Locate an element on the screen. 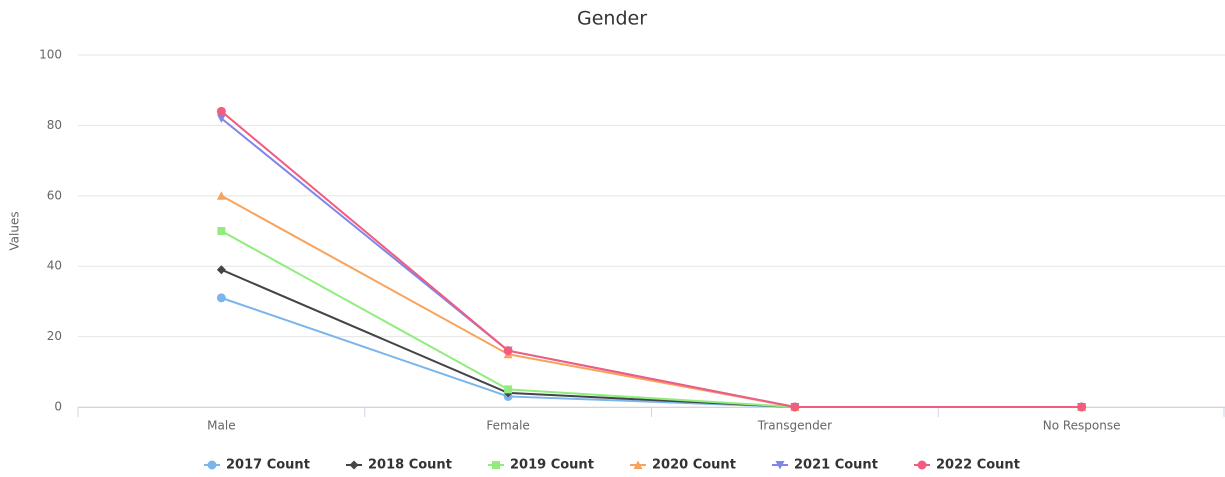 This screenshot has width=1225, height=477. legend-label: 2017 Count is located at coordinates (268, 465).